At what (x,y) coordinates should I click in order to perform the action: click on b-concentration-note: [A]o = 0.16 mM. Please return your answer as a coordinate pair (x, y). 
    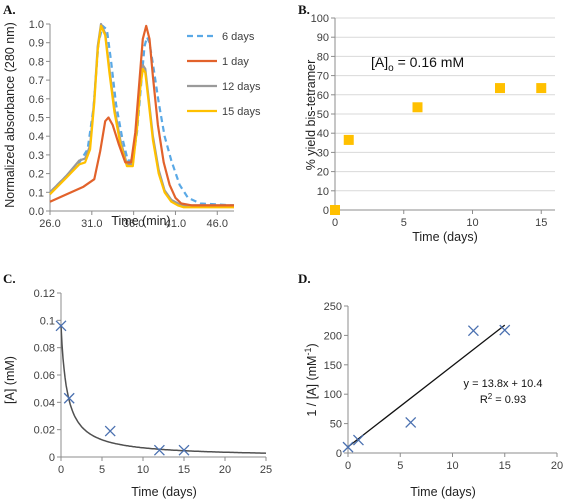
    Looking at the image, I should click on (417, 64).